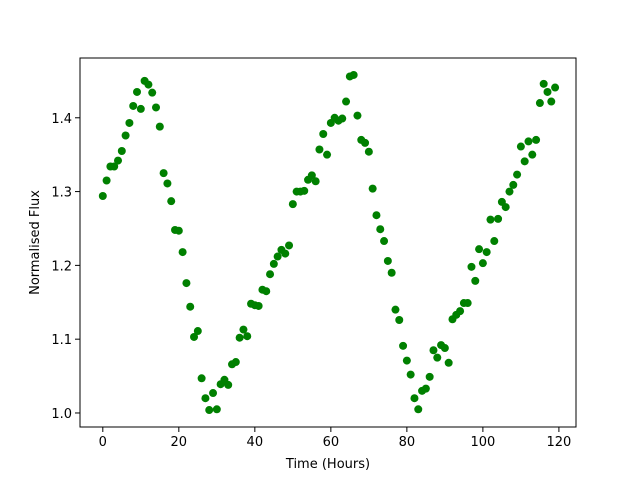 The height and width of the screenshot is (480, 640). I want to click on x-tick-label: 120, so click(558, 442).